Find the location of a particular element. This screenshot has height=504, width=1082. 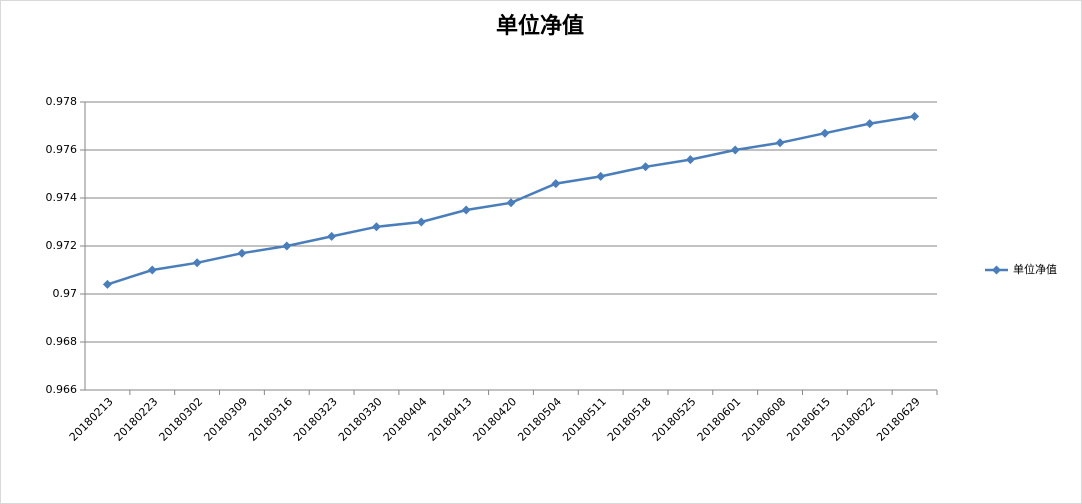

y-tick-label: 0.97 is located at coordinates (65, 293).